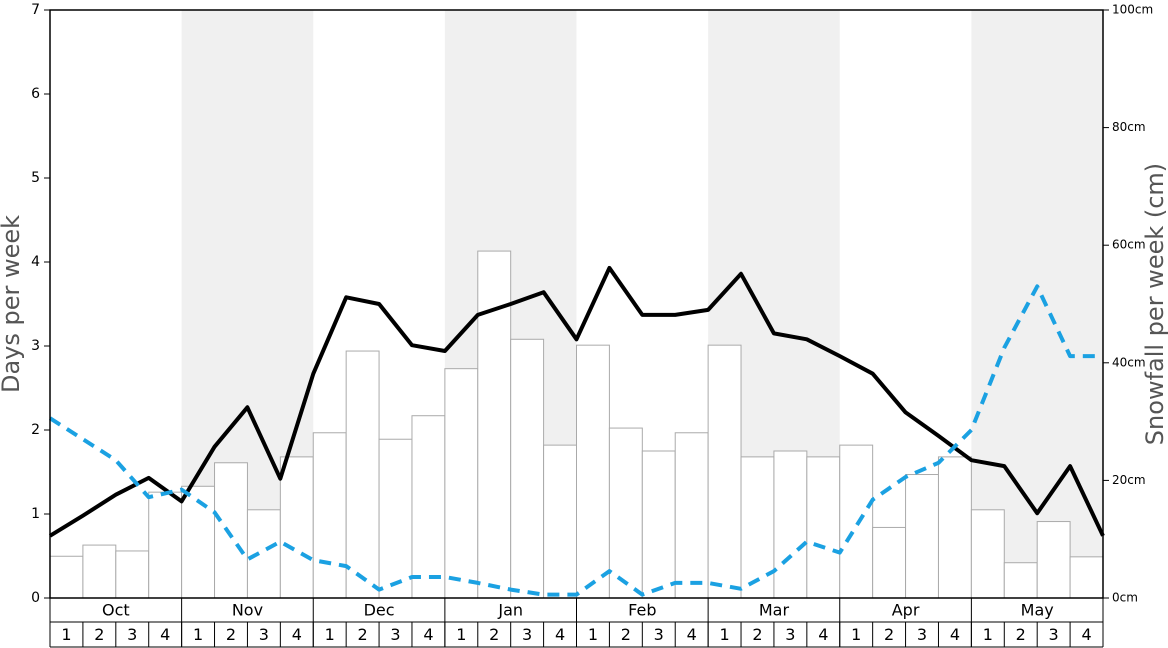 This screenshot has width=1168, height=648. What do you see at coordinates (1129, 480) in the screenshot?
I see `y2-tick-label: 20cm` at bounding box center [1129, 480].